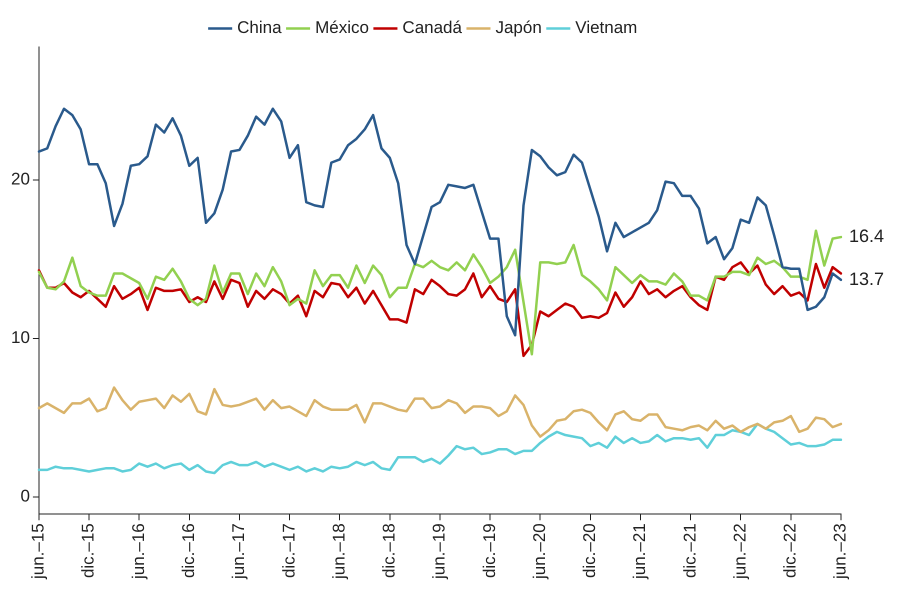  Describe the element at coordinates (38, 551) in the screenshot. I see `x-tick-label: jun.–15` at that location.